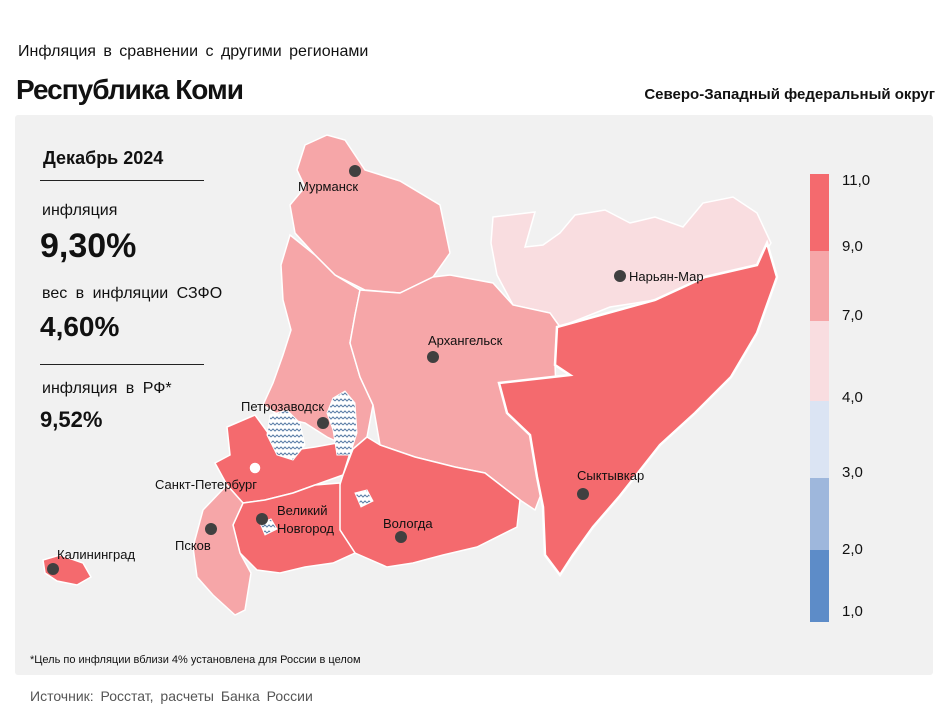 The width and height of the screenshot is (950, 713). I want to click on lake-ladoga, so click(286, 435).